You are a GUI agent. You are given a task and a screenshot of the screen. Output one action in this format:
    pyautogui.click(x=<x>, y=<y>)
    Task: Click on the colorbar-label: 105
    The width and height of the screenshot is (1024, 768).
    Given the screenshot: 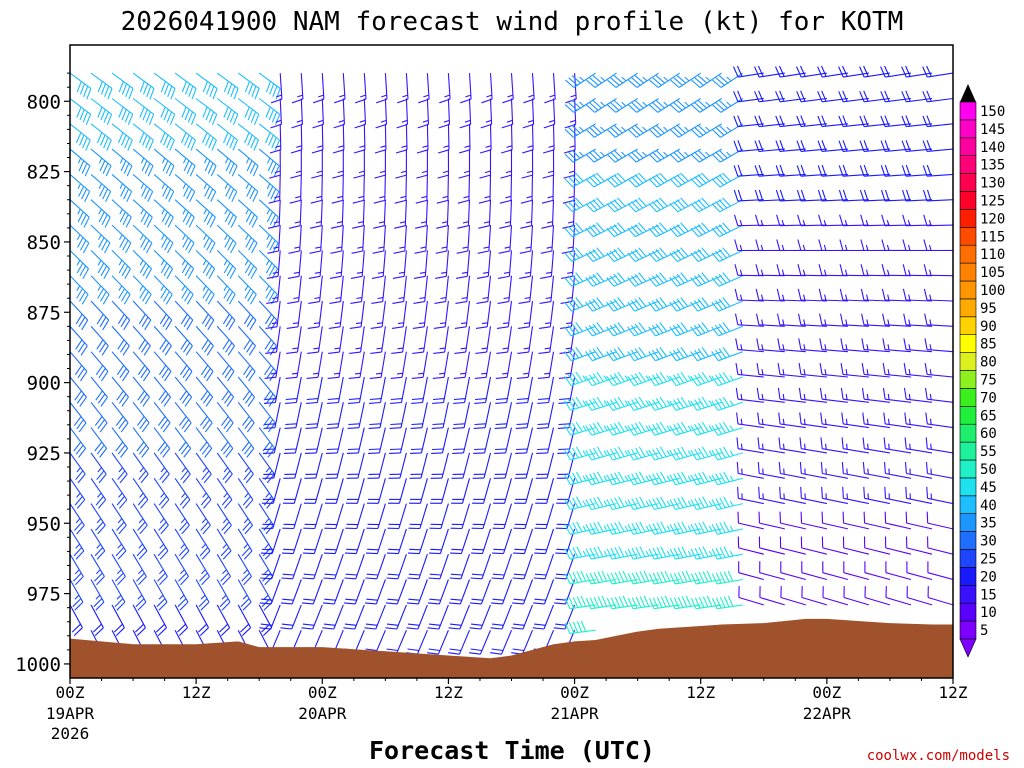 What is the action you would take?
    pyautogui.click(x=992, y=273)
    